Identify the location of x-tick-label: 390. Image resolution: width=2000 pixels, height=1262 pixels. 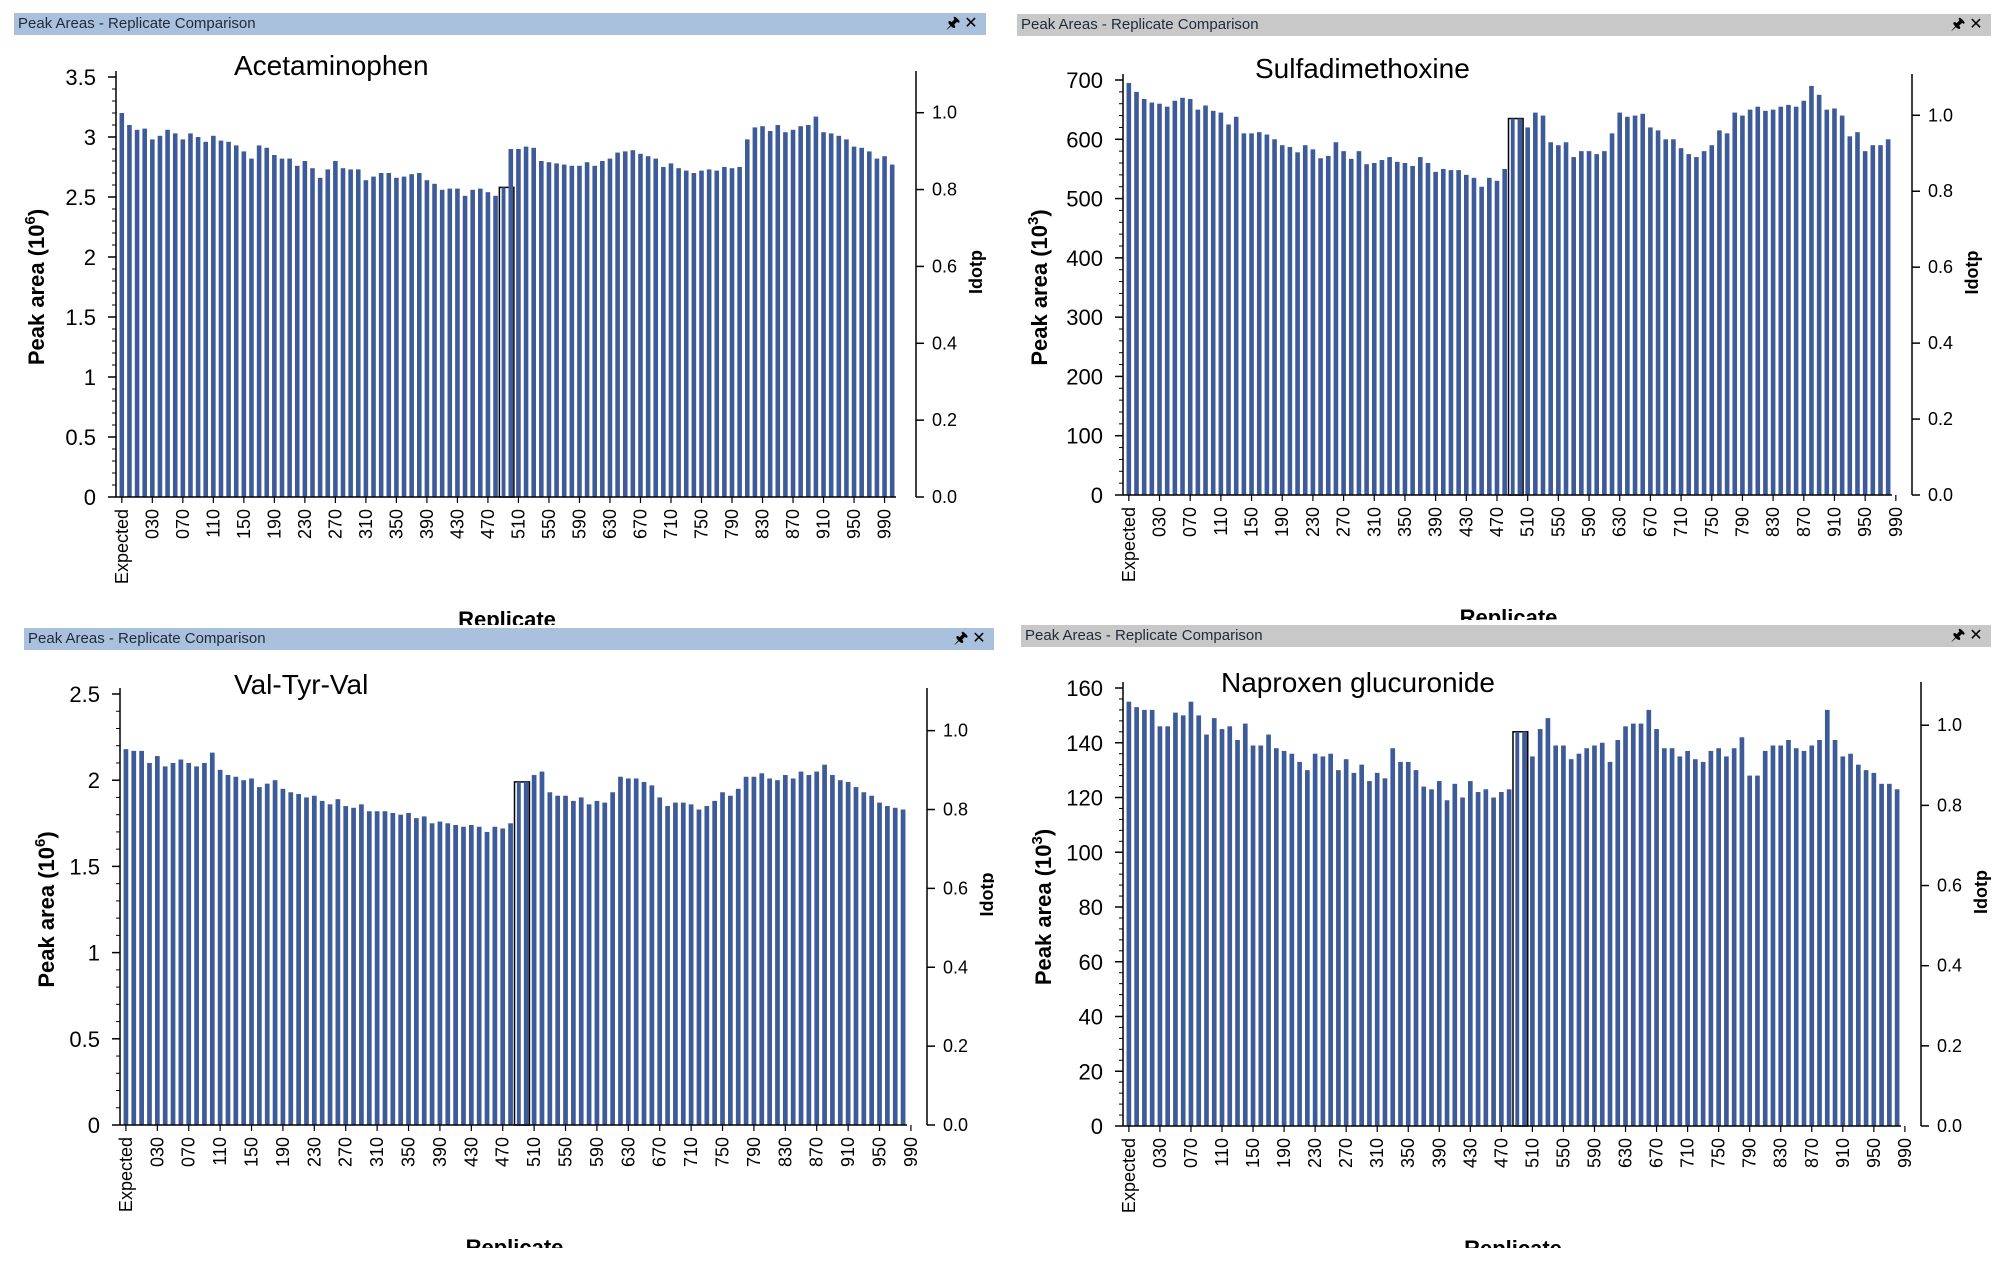
(427, 524).